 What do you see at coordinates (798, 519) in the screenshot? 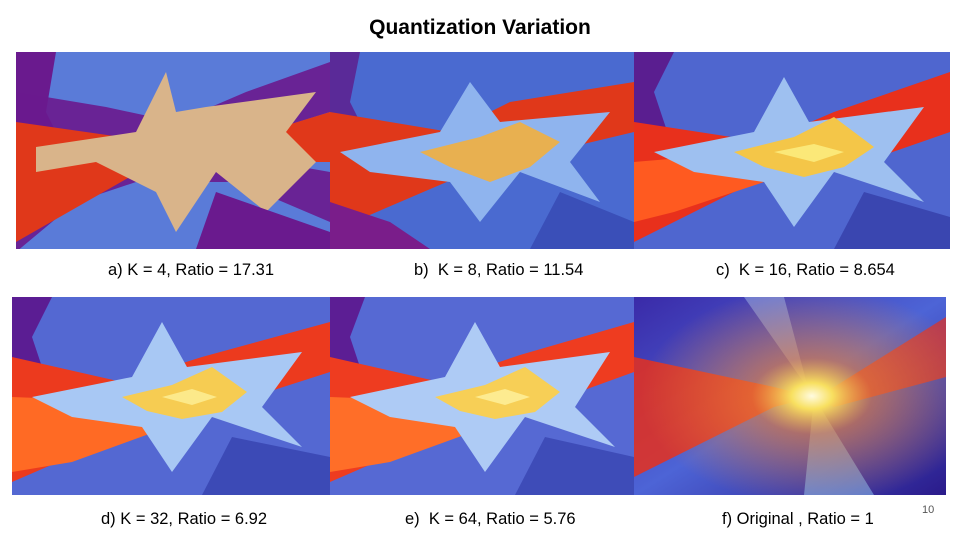
I see `caption-original: f) Original , Ratio = 1` at bounding box center [798, 519].